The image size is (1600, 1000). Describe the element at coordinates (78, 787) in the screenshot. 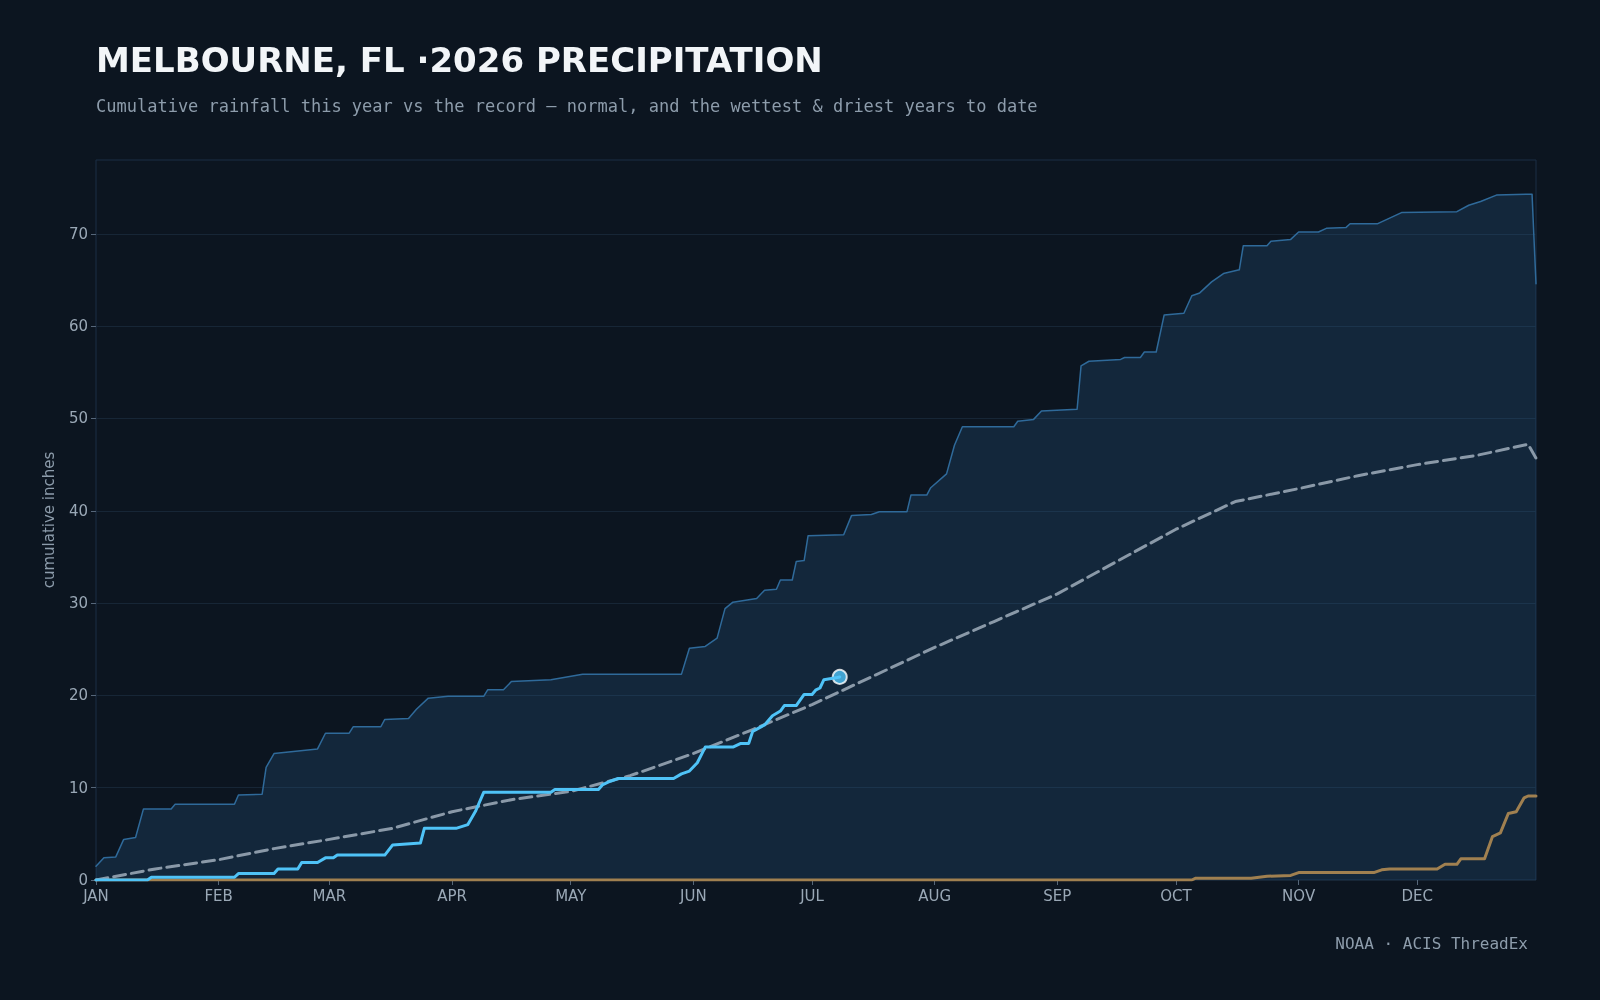

I see `y-tick-label: 10` at that location.